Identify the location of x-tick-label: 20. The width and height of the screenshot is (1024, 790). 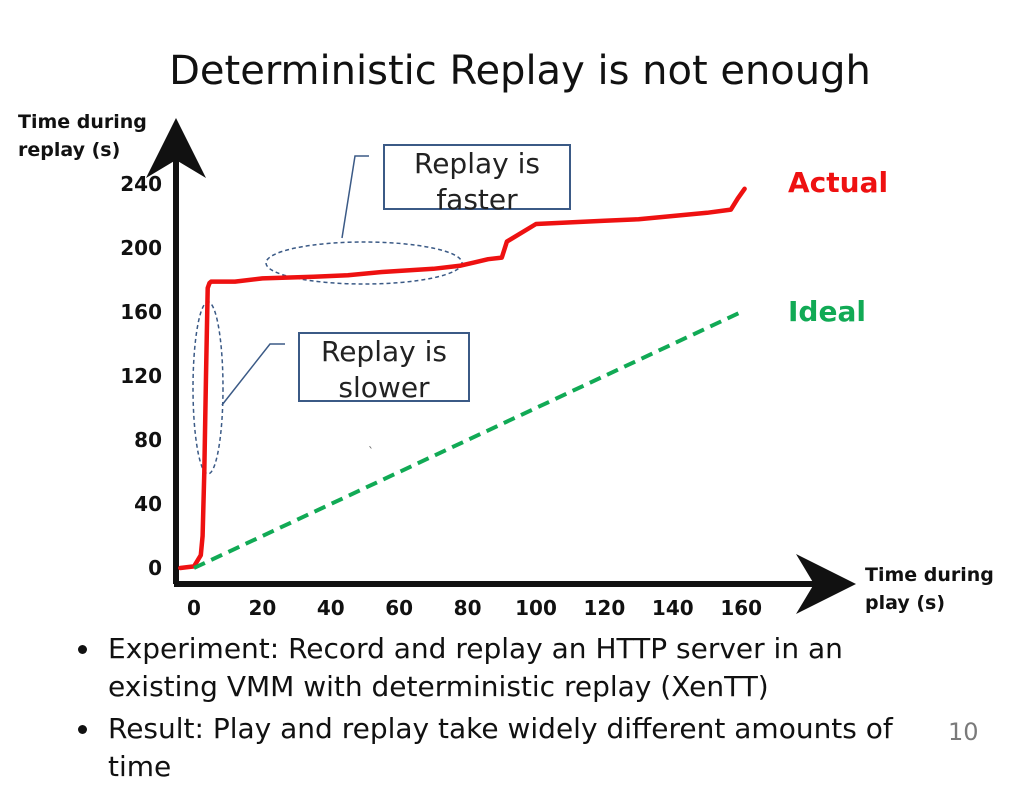
(262, 608).